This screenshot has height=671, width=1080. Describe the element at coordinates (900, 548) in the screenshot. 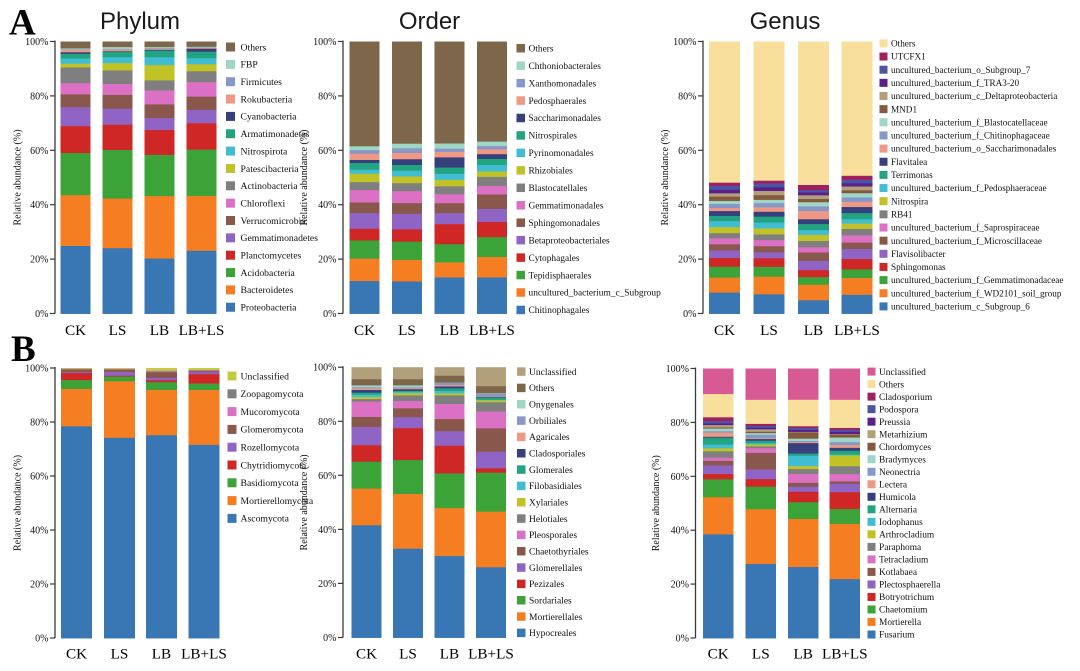

I see `svg-text: Paraphoma` at that location.